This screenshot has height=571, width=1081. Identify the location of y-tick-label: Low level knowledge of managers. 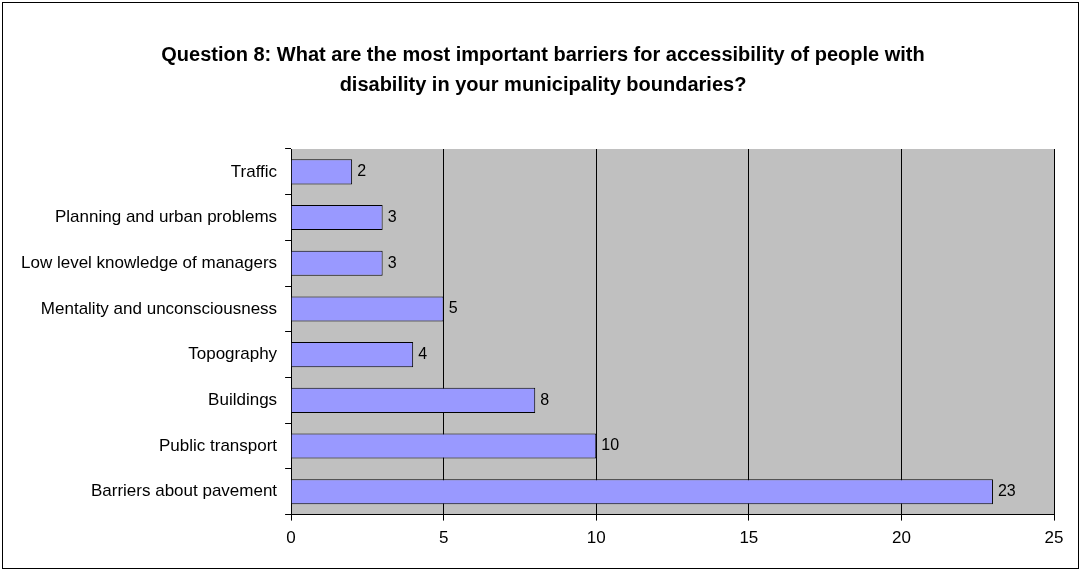
(149, 262).